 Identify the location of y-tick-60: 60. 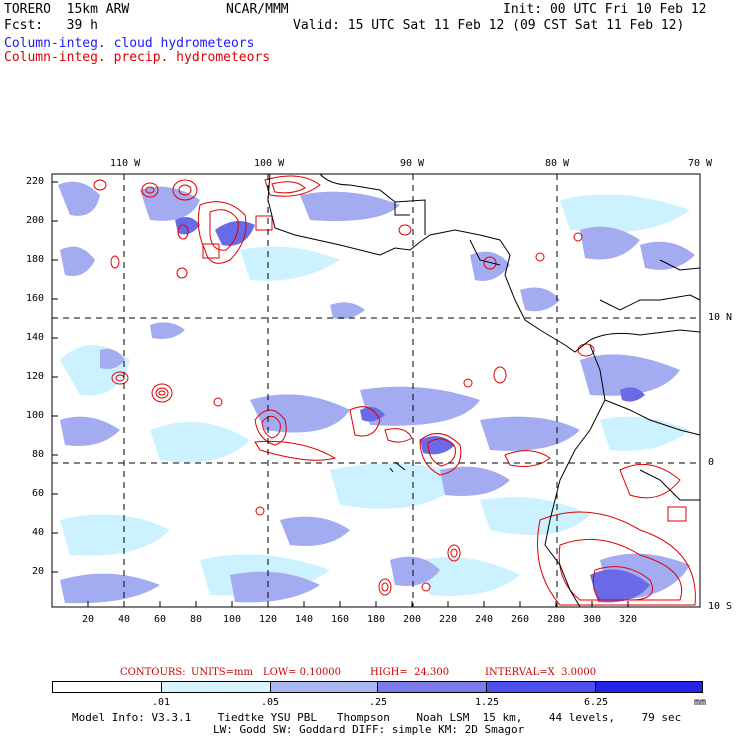
(38, 493).